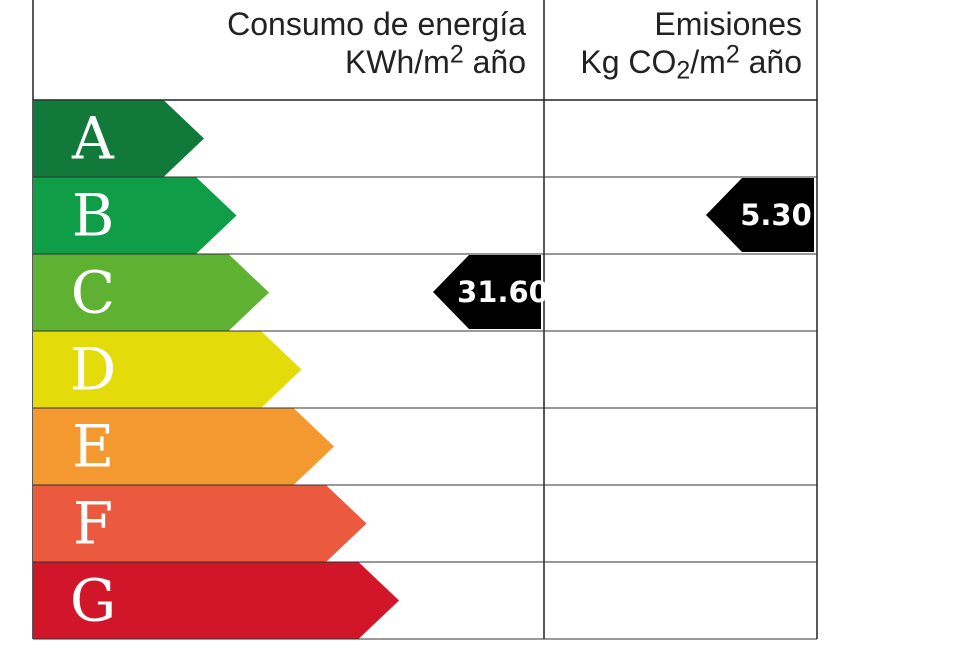 This screenshot has height=671, width=960. Describe the element at coordinates (456, 54) in the screenshot. I see `energy-unit-sup: 2` at that location.